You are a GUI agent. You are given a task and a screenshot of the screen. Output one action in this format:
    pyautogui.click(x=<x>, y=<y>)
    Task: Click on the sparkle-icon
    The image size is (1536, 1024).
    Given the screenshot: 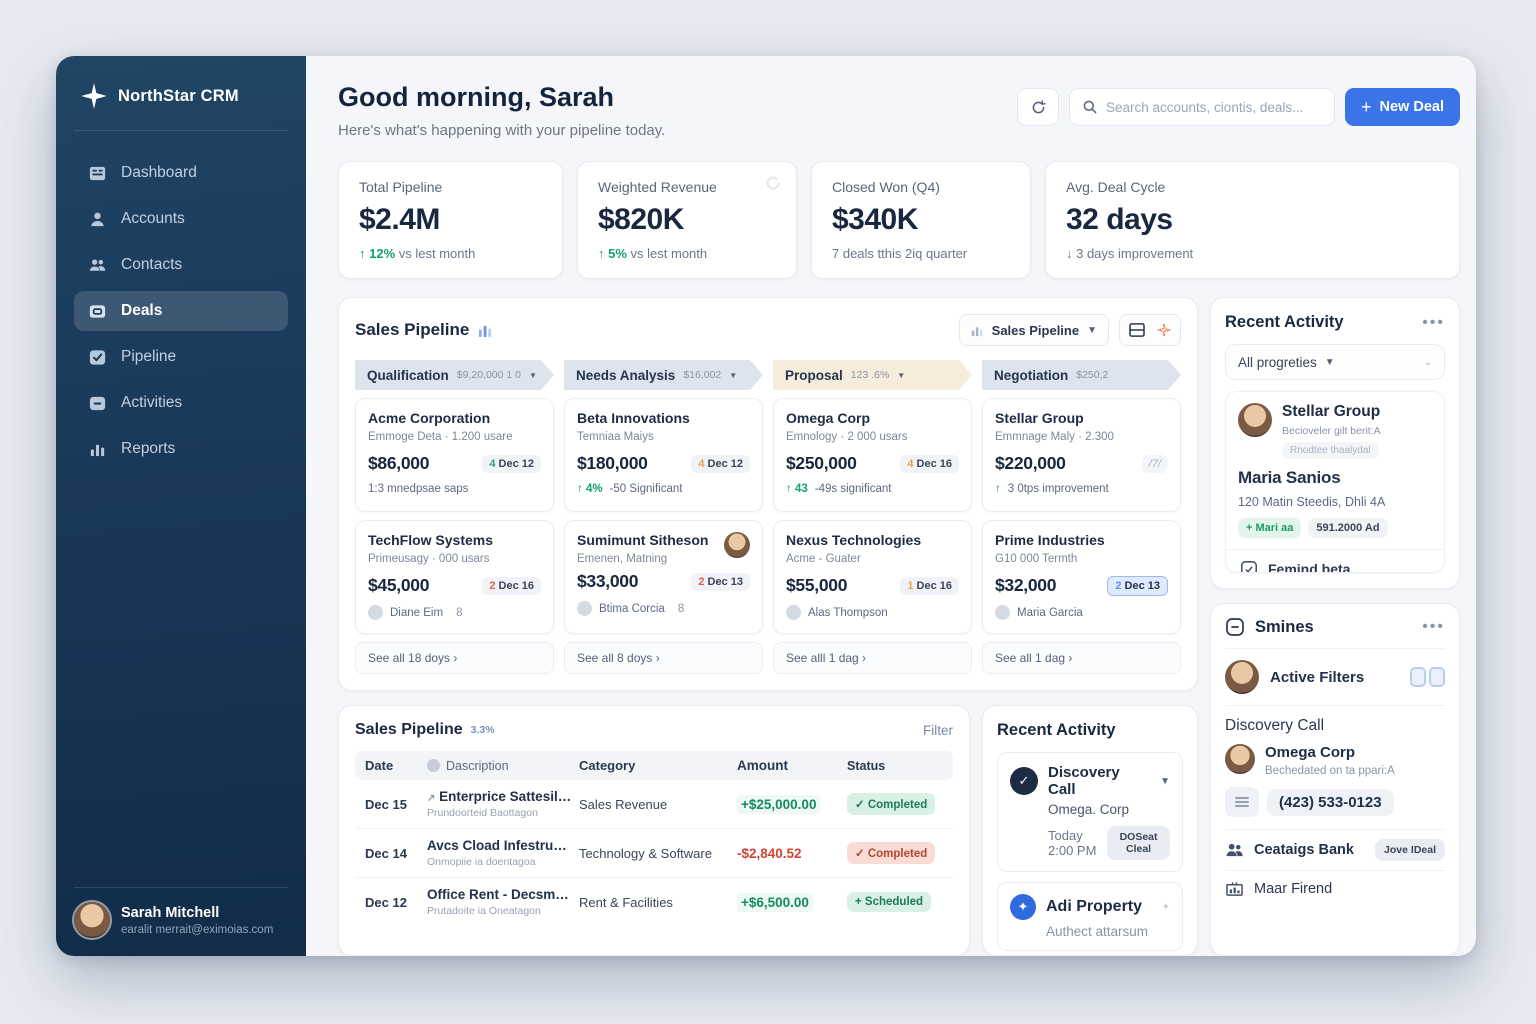 What is the action you would take?
    pyautogui.click(x=1164, y=330)
    